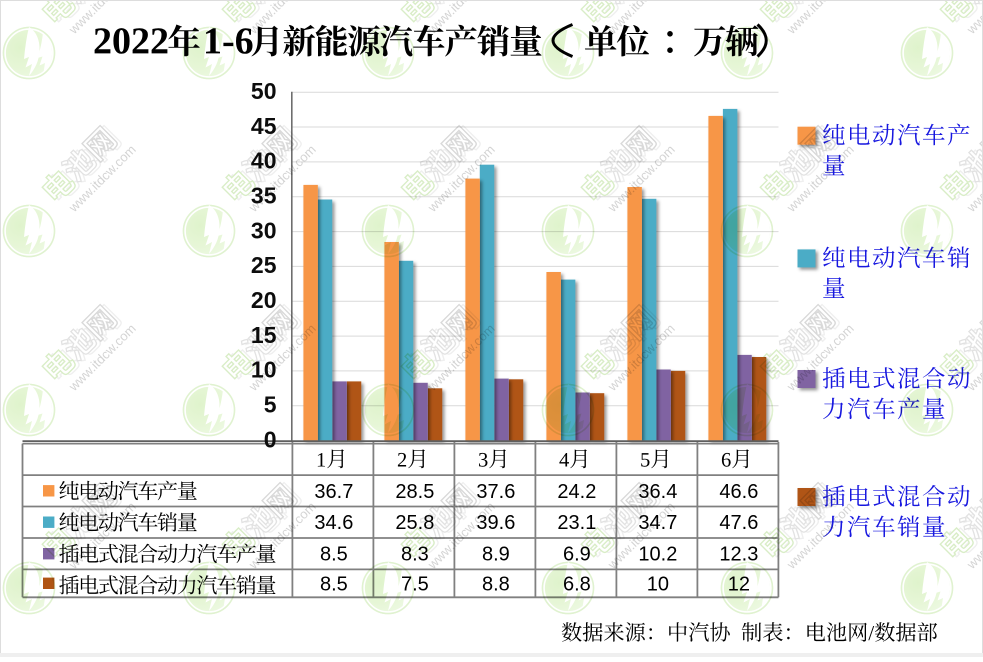 This screenshot has width=983, height=662. I want to click on svg-text: 50, so click(264, 91).